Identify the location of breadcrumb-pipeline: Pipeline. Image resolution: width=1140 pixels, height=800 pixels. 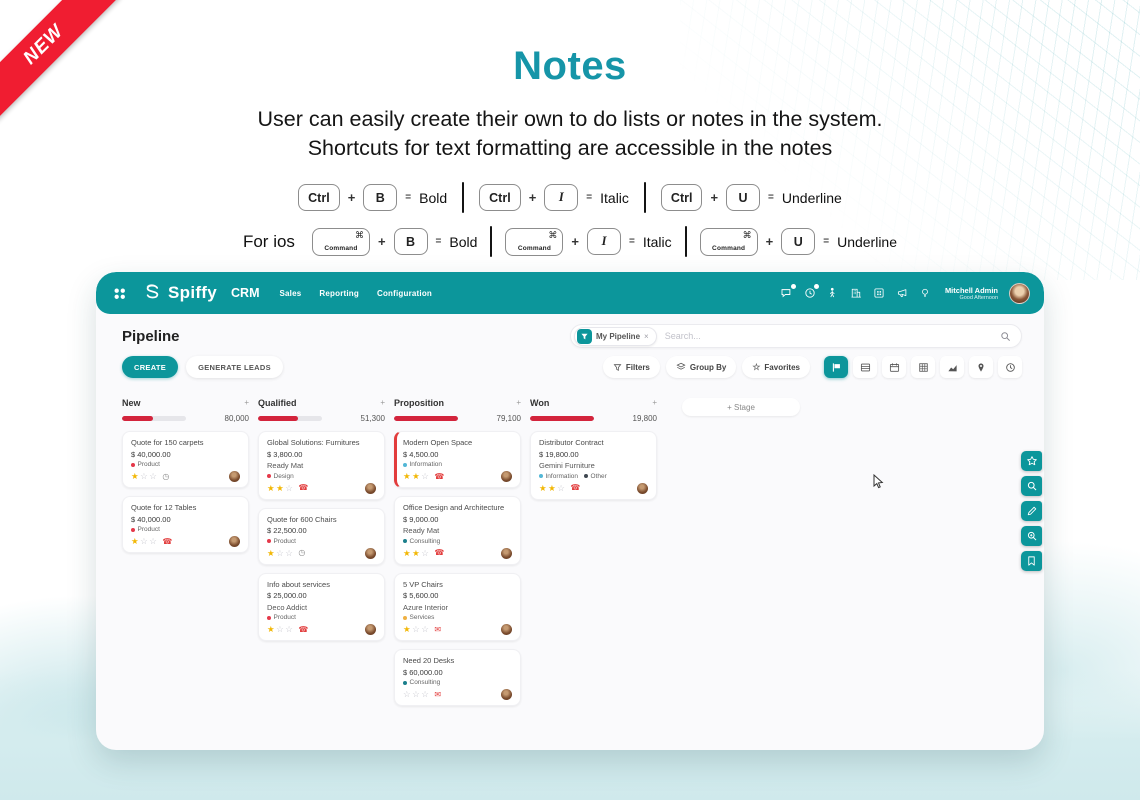
(151, 336).